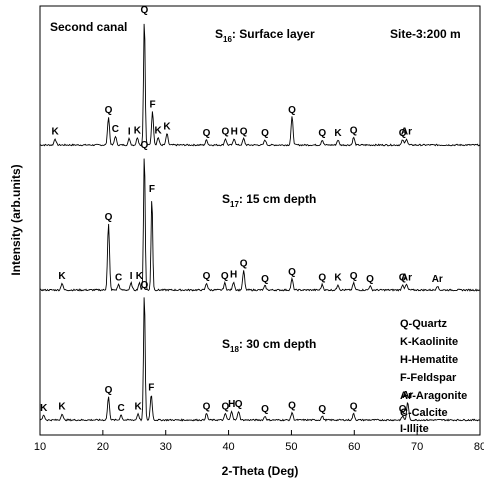 The width and height of the screenshot is (484, 481). What do you see at coordinates (265, 35) in the screenshot?
I see `sample-title: S16: Surface layer` at bounding box center [265, 35].